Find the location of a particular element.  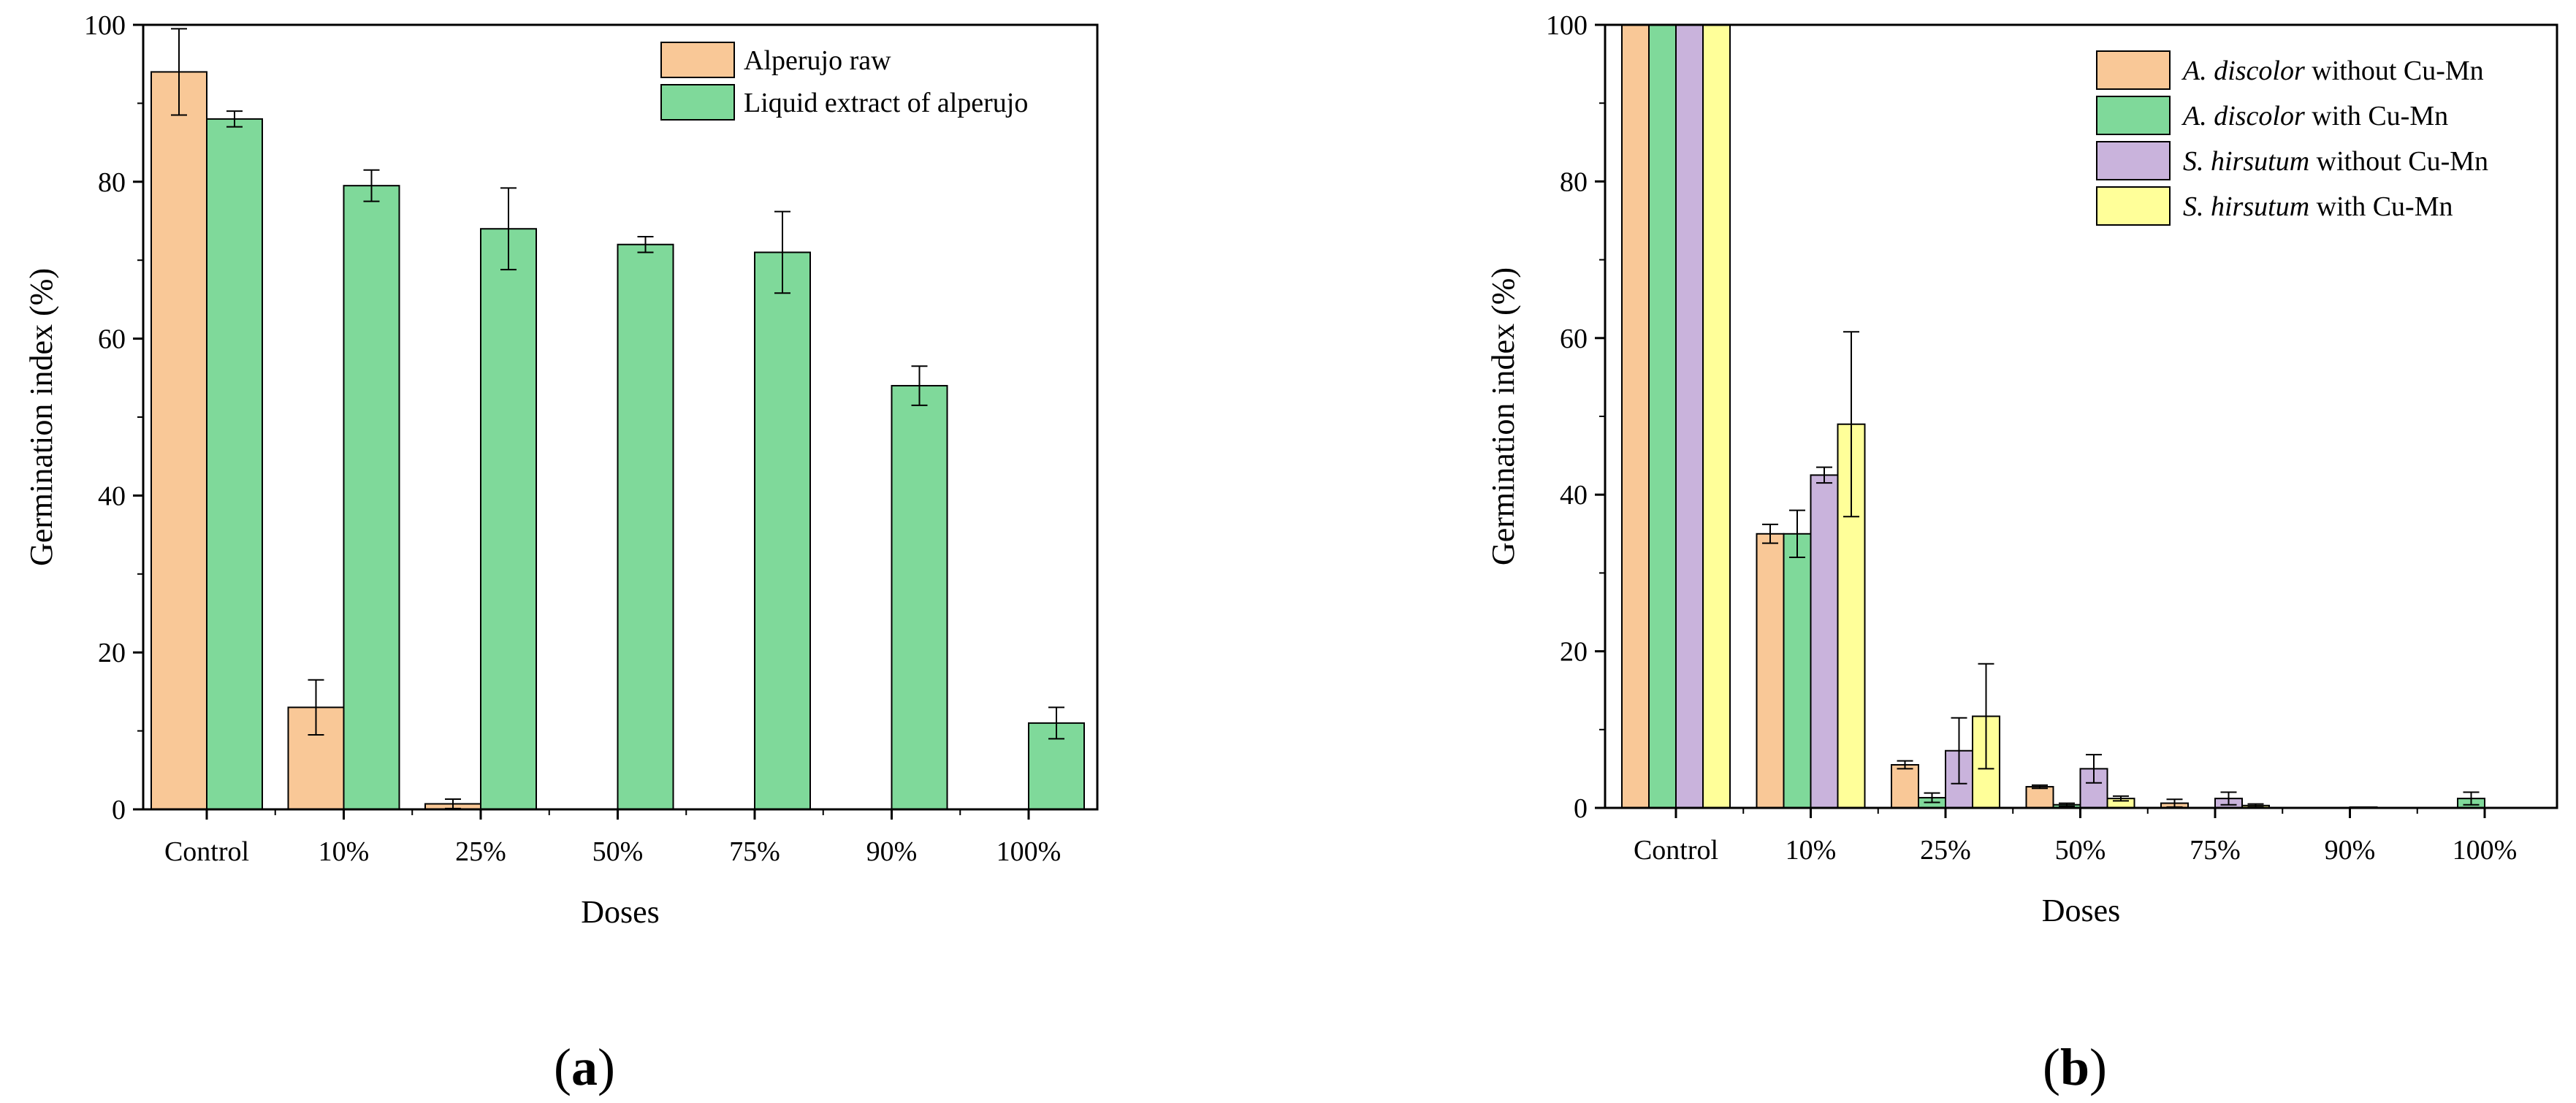

bar-b-s2-c0 is located at coordinates (1690, 416).